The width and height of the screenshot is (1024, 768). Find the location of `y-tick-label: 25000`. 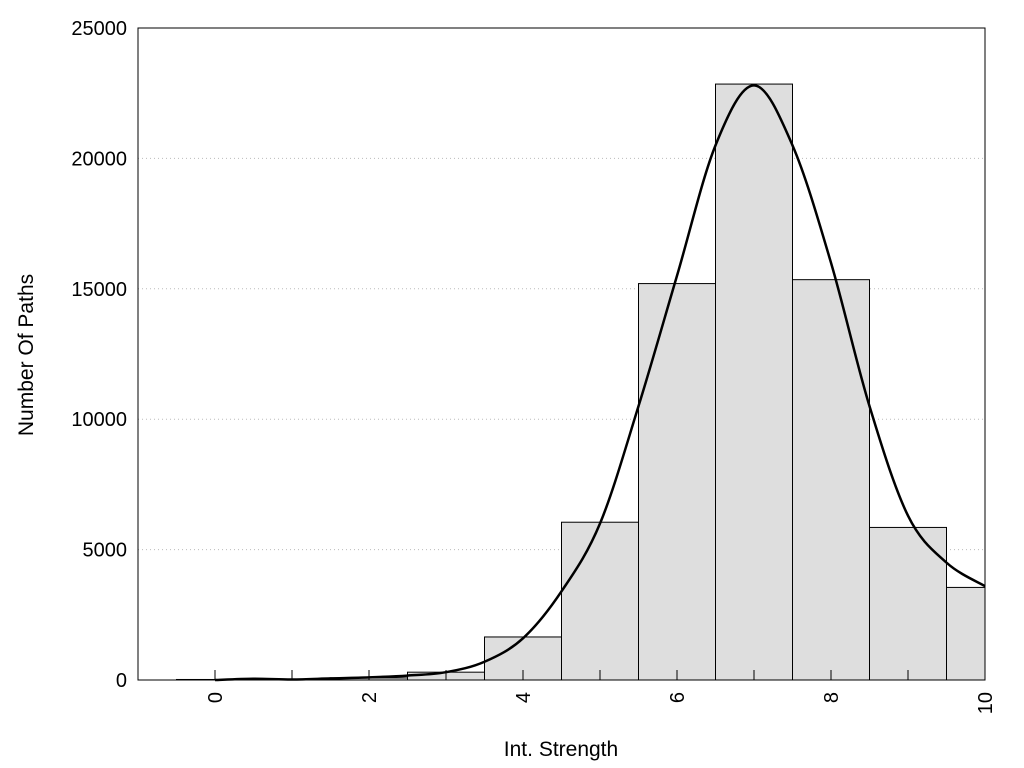

y-tick-label: 25000 is located at coordinates (99, 29).